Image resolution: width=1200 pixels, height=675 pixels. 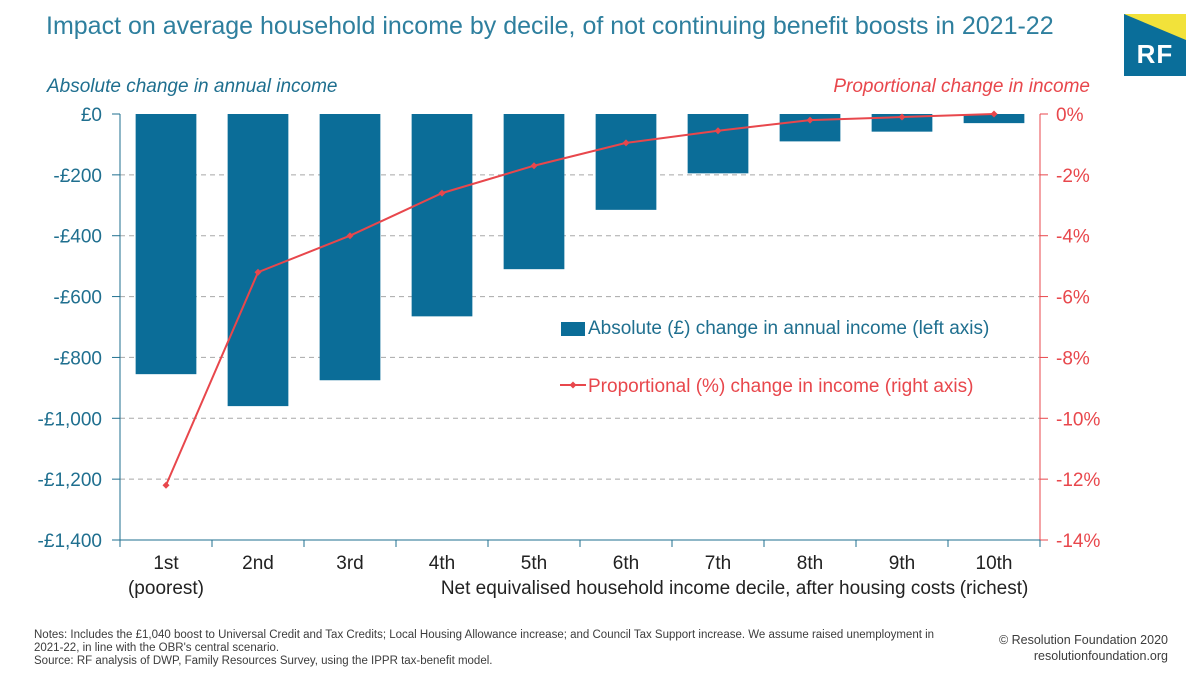 What do you see at coordinates (573, 385) in the screenshot?
I see `legend-line-marker` at bounding box center [573, 385].